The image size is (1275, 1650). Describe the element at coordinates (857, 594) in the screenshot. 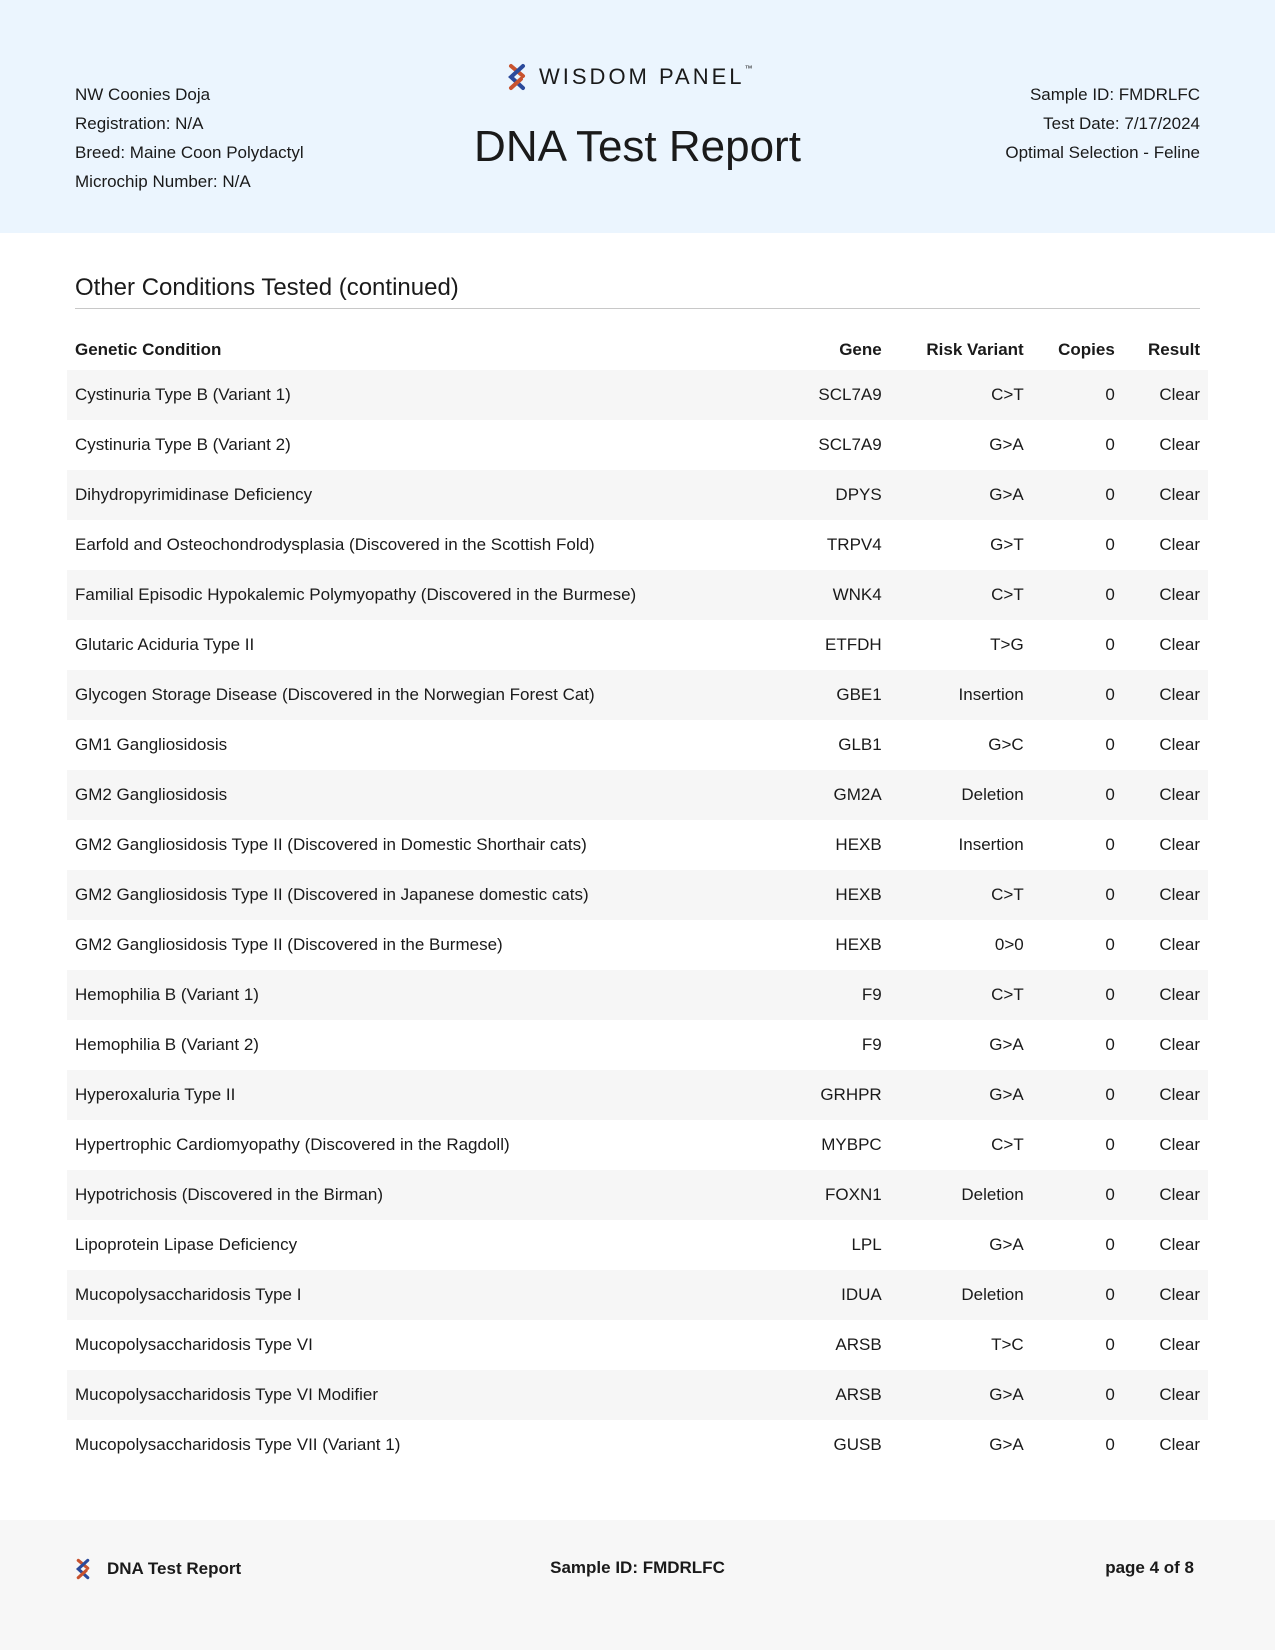

I see `gene-cell: WNK4` at that location.